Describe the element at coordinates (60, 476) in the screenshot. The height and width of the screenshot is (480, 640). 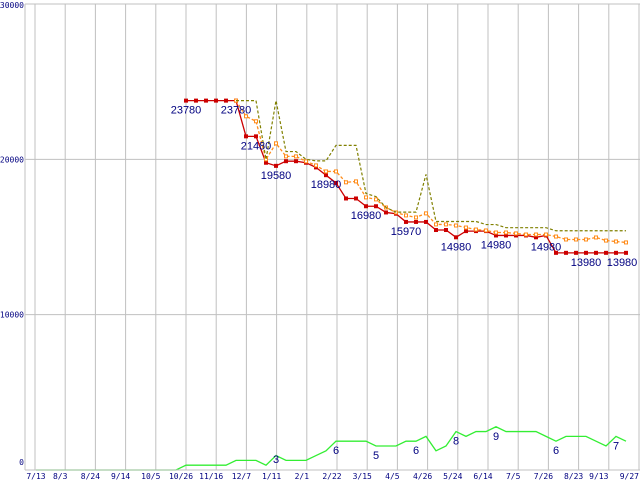
I see `x-tick-label: 8/3` at that location.